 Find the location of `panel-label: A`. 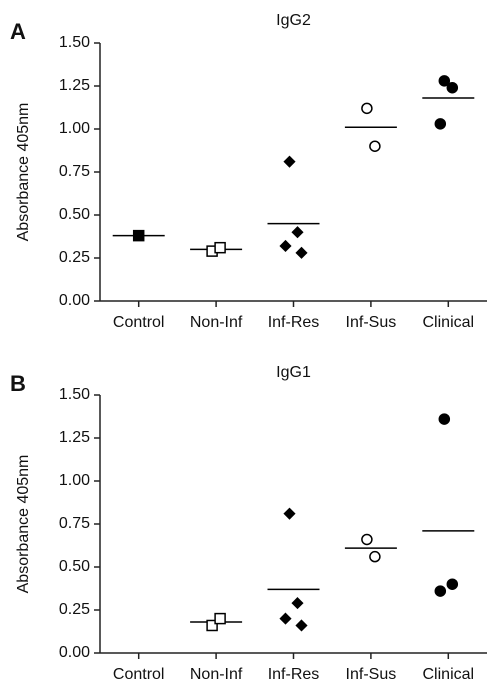

panel-label: A is located at coordinates (18, 31).